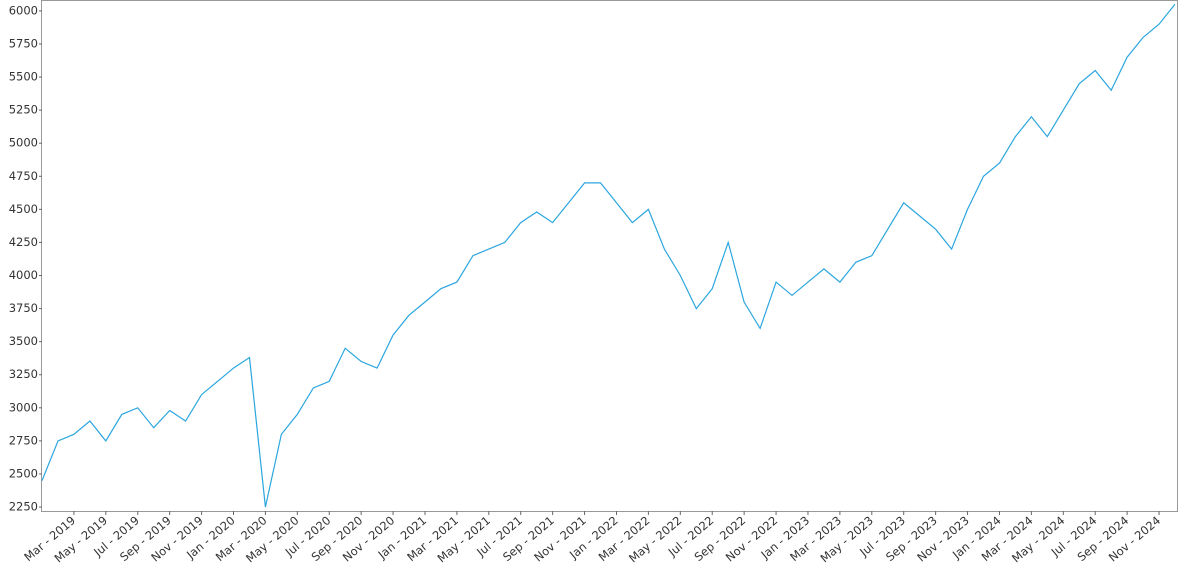 The width and height of the screenshot is (1179, 569). Describe the element at coordinates (23, 176) in the screenshot. I see `y-tick-label: 4750` at that location.